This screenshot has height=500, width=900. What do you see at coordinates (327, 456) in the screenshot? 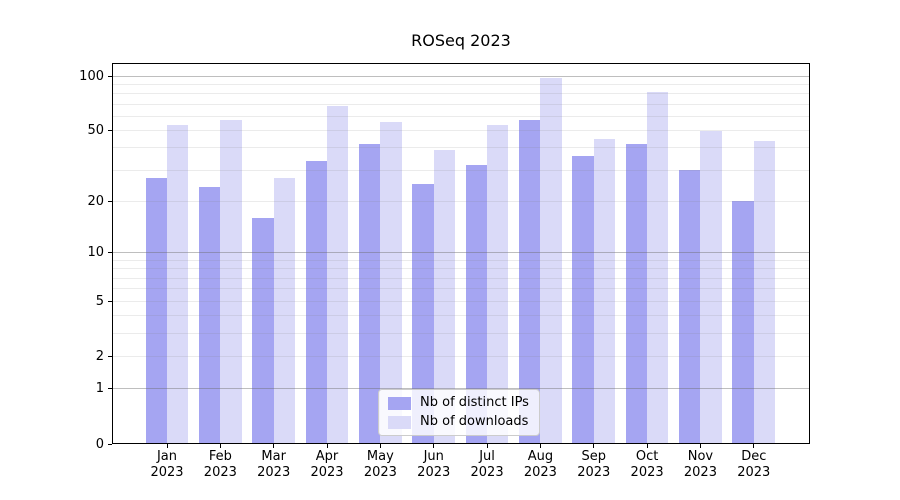
I see `xtick-month-text: Apr` at bounding box center [327, 456].